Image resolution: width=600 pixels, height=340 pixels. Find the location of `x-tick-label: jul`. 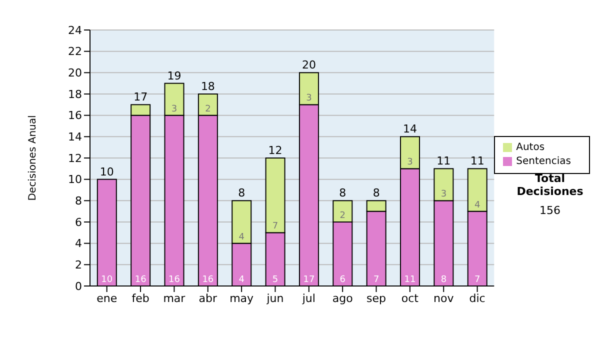

x-tick-label: jul is located at coordinates (308, 298).